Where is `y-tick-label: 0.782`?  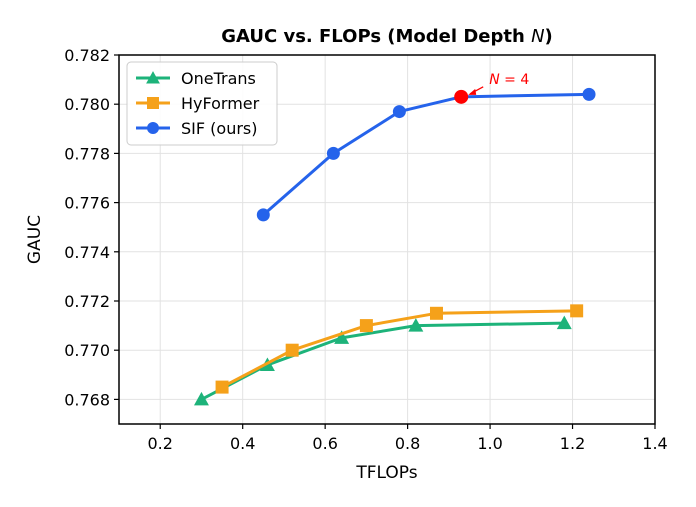 y-tick-label: 0.782 is located at coordinates (87, 55).